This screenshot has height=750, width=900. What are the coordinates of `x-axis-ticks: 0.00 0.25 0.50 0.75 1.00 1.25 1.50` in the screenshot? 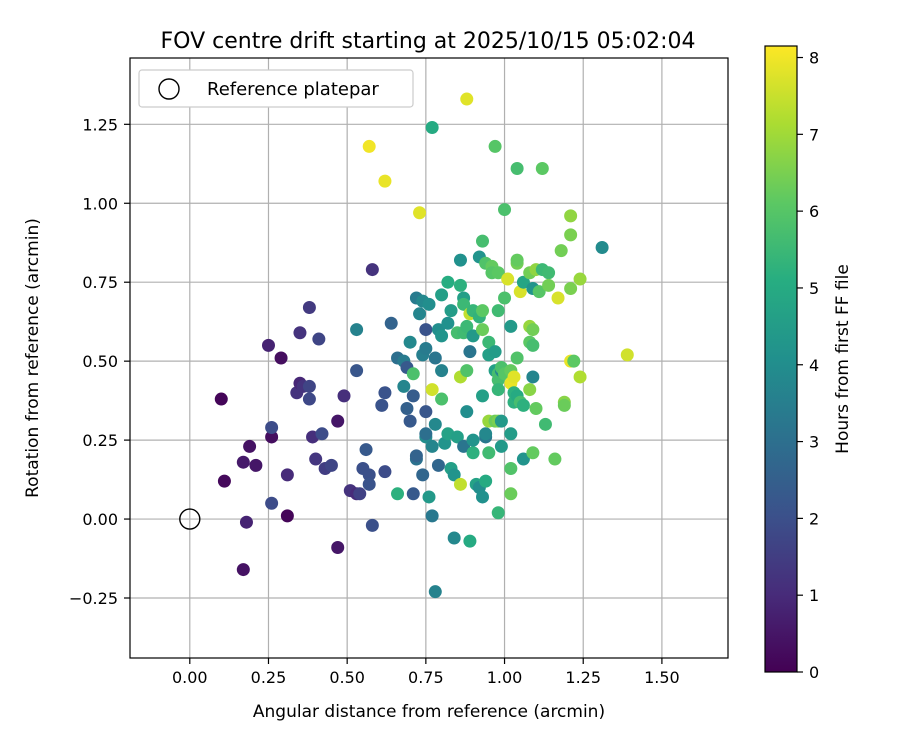 It's located at (426, 672).